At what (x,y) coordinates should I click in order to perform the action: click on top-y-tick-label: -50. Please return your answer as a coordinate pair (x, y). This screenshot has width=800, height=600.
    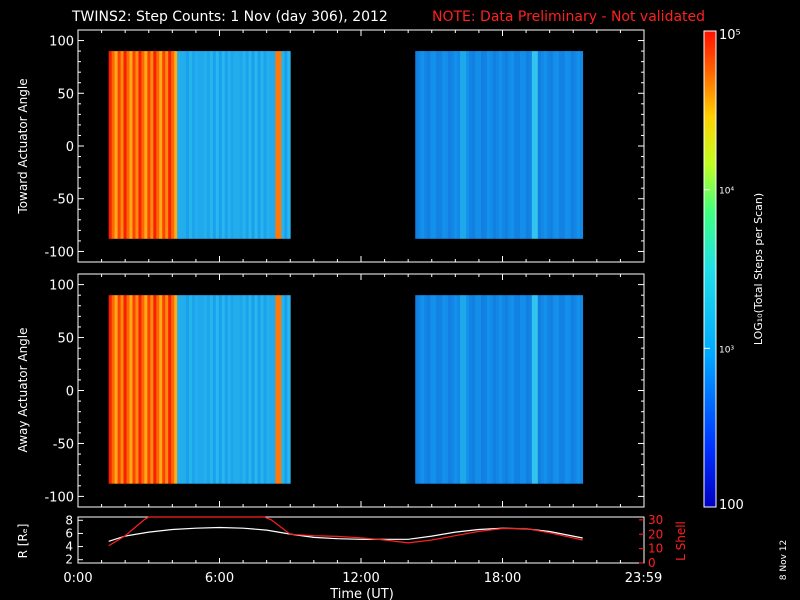
    Looking at the image, I should click on (63, 200).